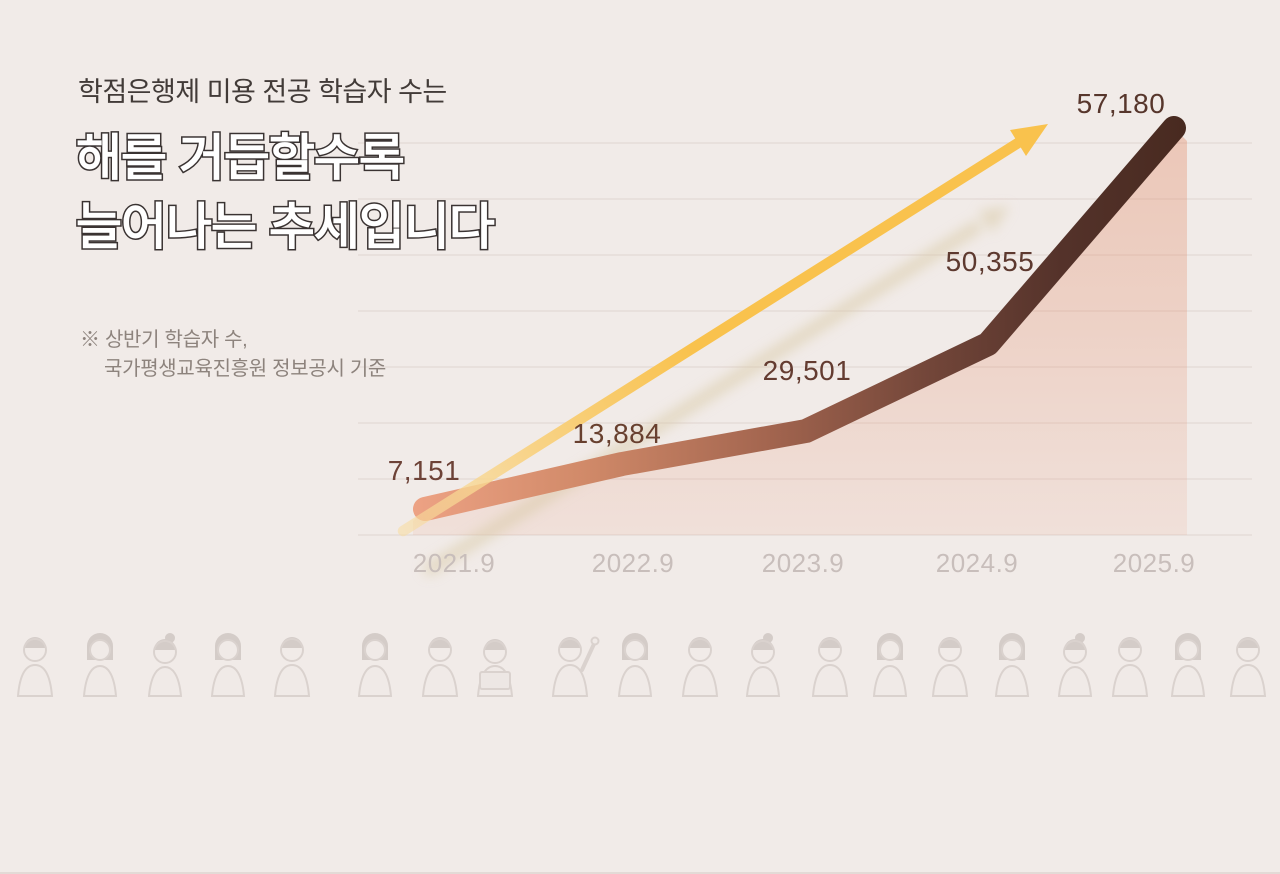 The image size is (1280, 874). Describe the element at coordinates (977, 563) in the screenshot. I see `axis-label-2024-9: 2024.9` at that location.